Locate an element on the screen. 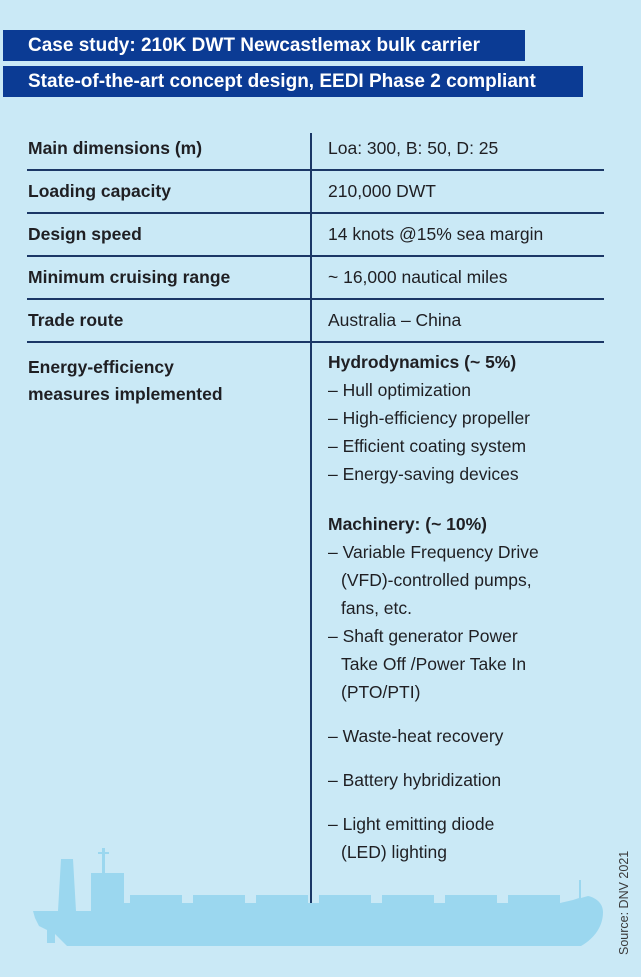  spec-row-value: ~ 16,000 nautical miles is located at coordinates (418, 277).